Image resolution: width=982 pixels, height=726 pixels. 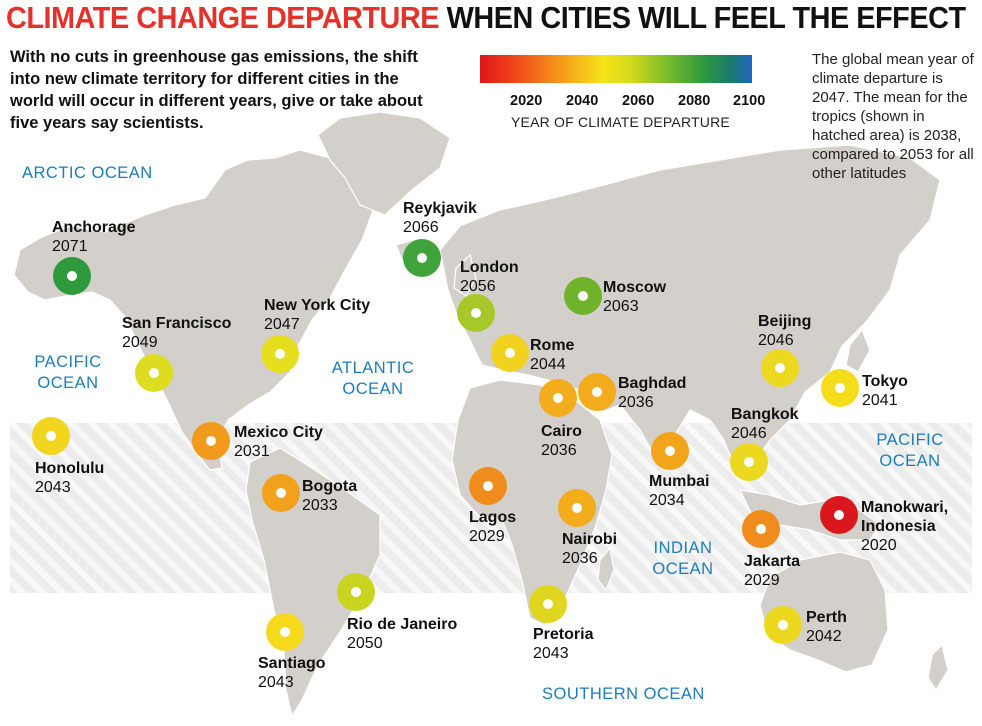 What do you see at coordinates (623, 694) in the screenshot?
I see `southern-ocean-label: SOUTHERN OCEAN` at bounding box center [623, 694].